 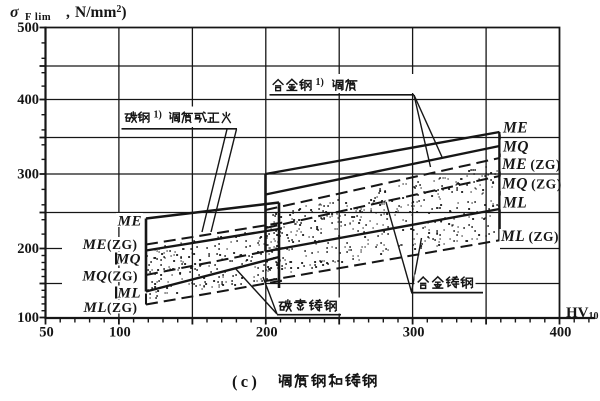 I want to click on svg-text: ME (ZG), so click(x=531, y=164).